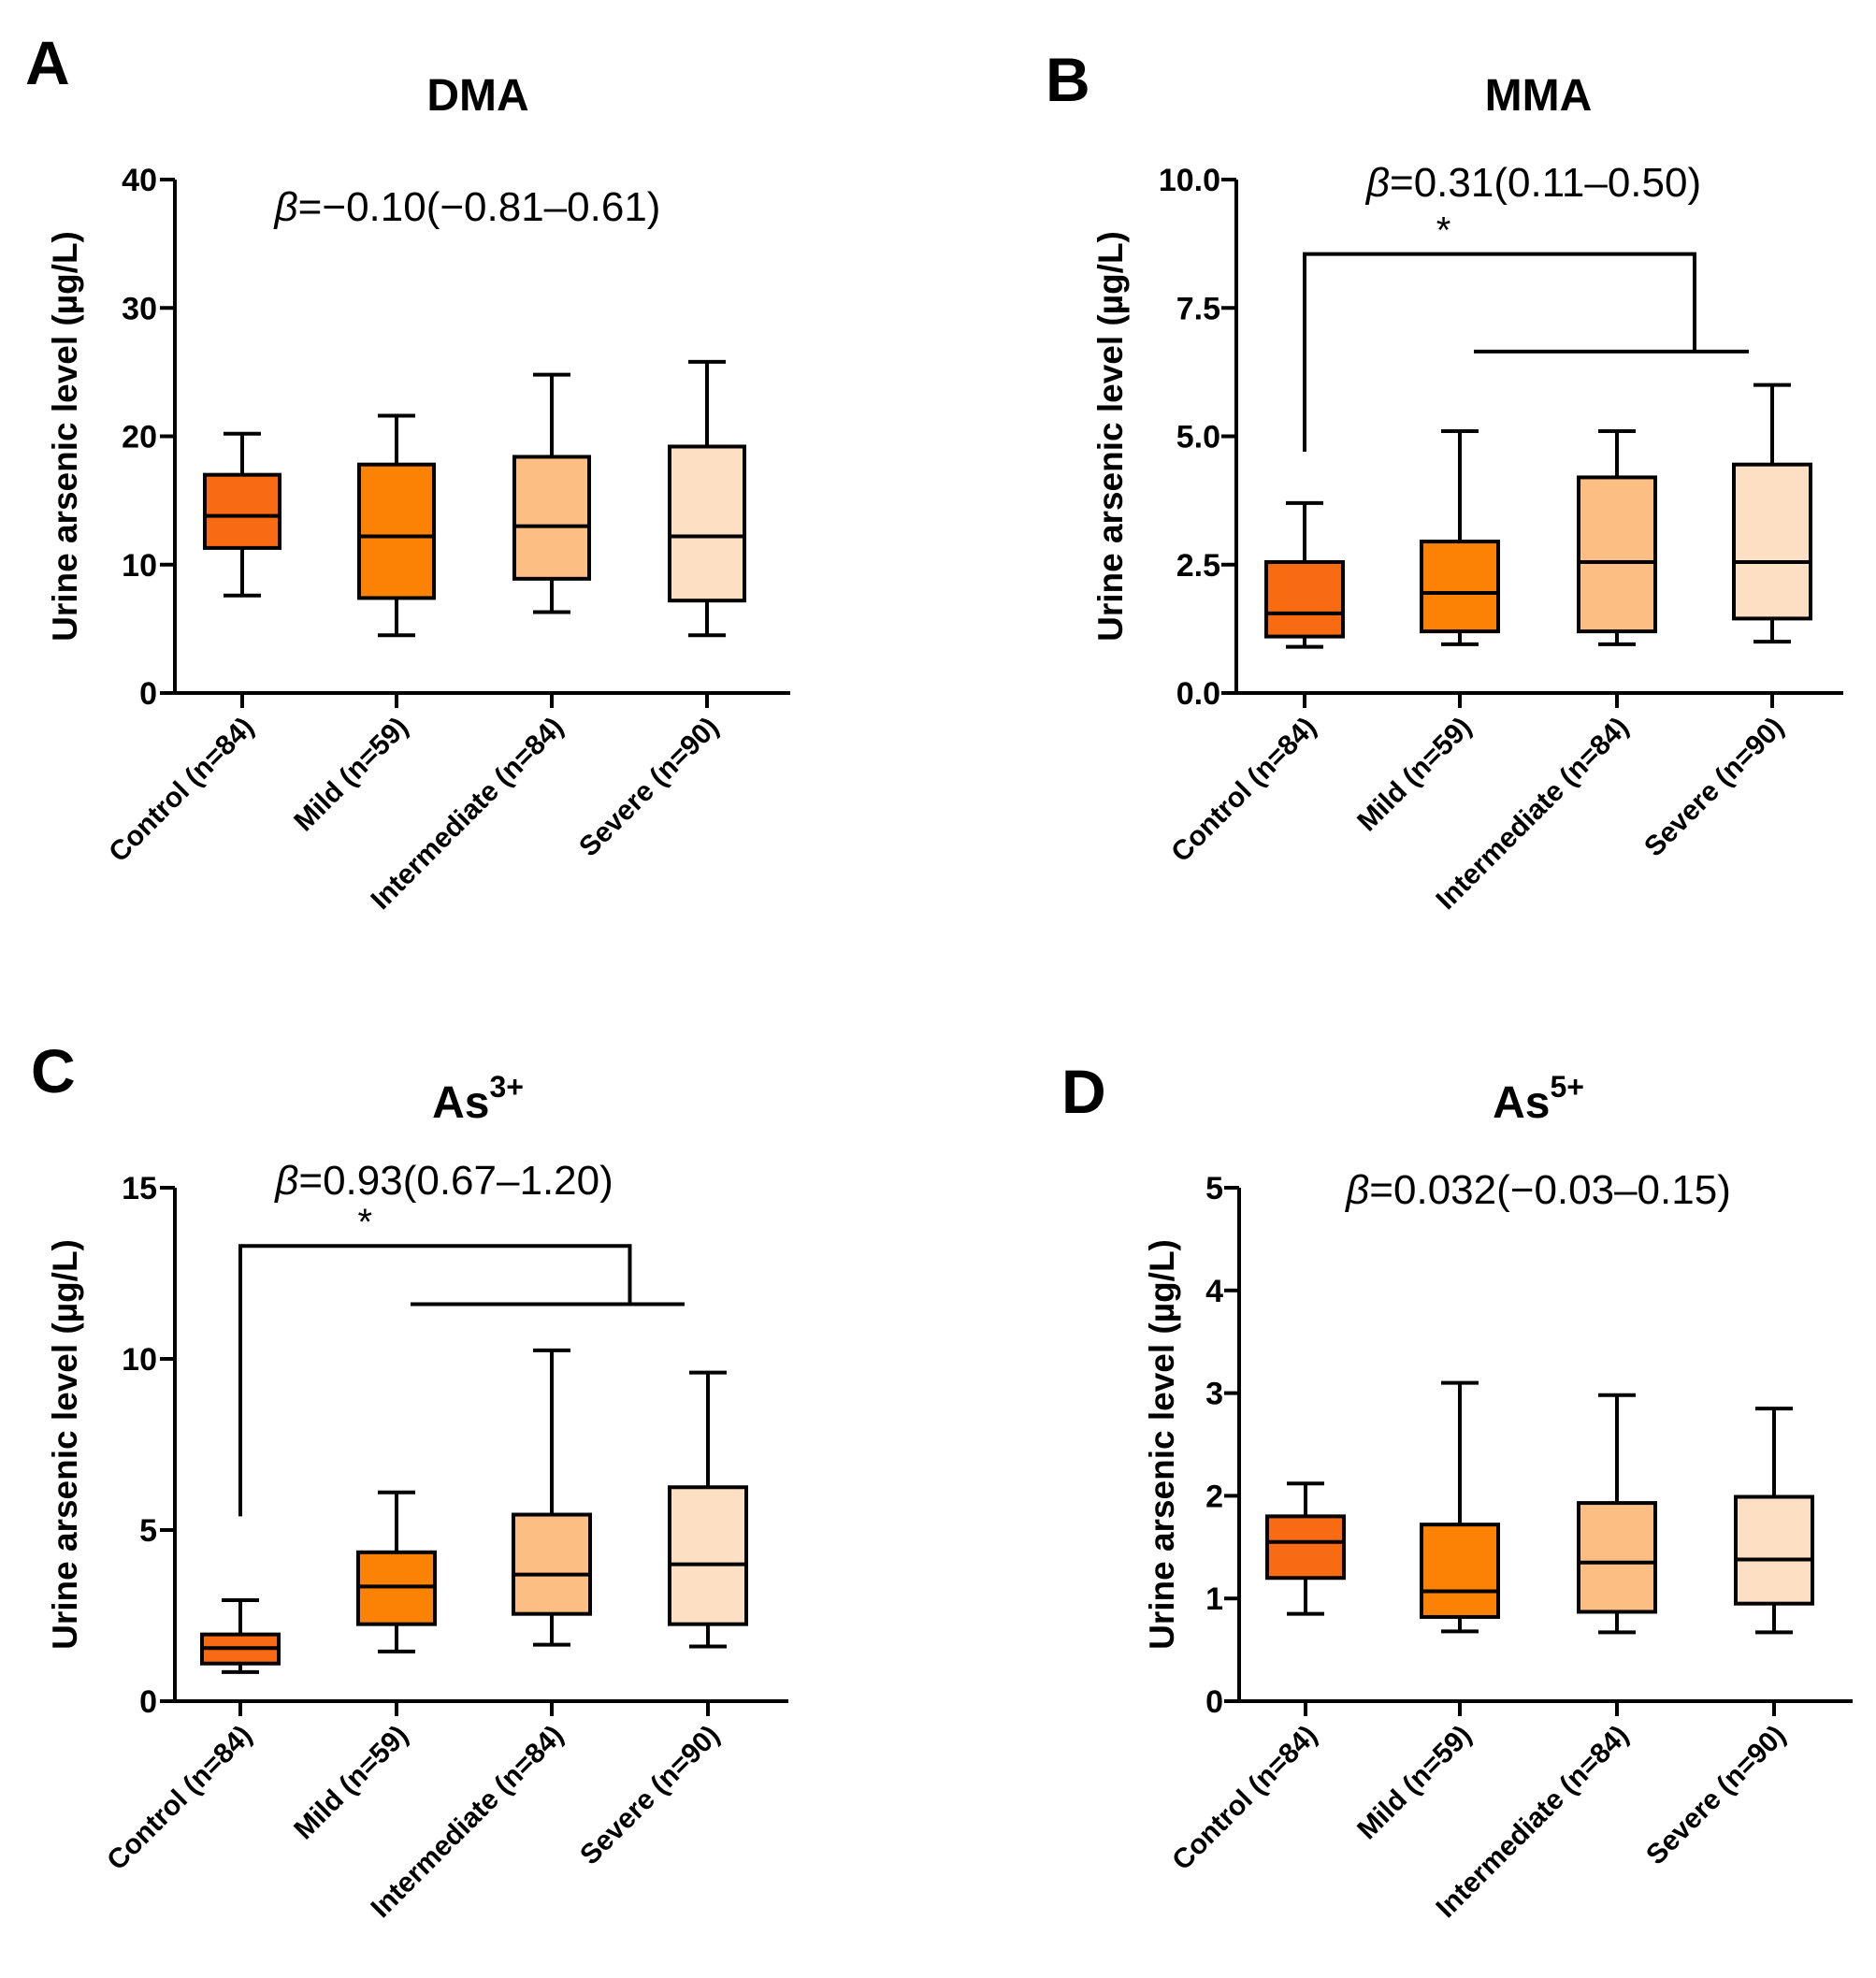 The image size is (1876, 1978). Describe the element at coordinates (1198, 694) in the screenshot. I see `y-tick-label: 0.0` at that location.